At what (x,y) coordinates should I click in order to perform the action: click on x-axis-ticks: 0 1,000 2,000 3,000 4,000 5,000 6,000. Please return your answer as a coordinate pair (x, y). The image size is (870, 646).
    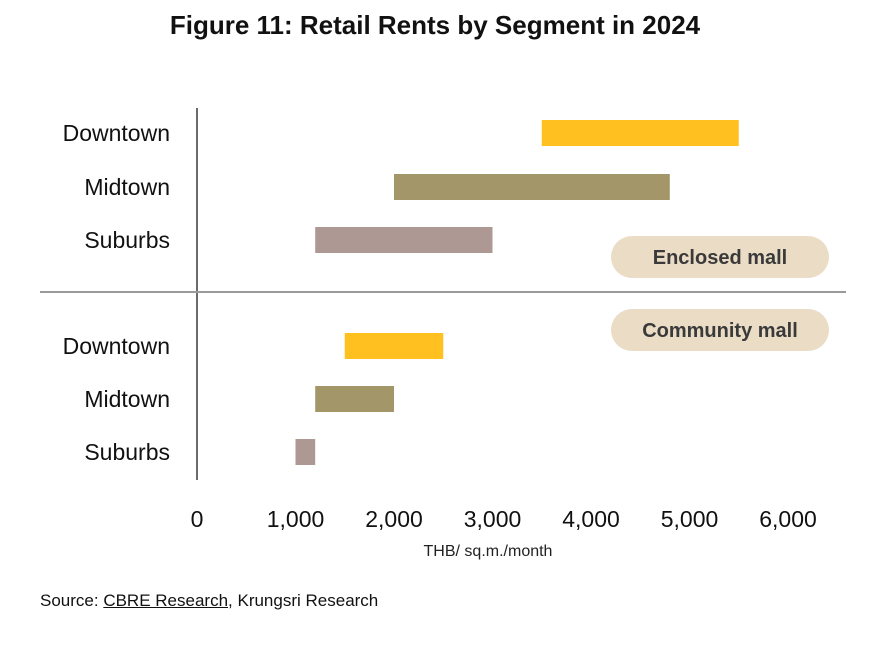
    Looking at the image, I should click on (504, 519).